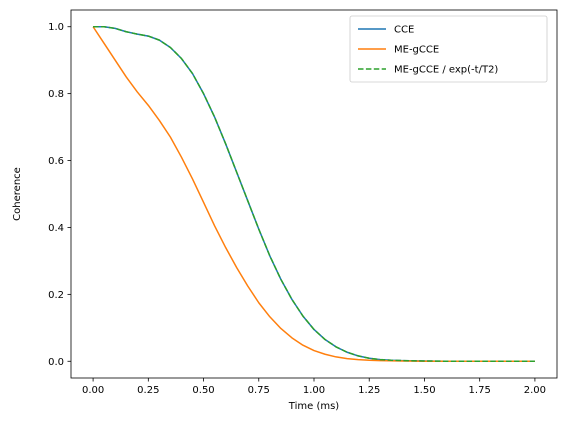 Image resolution: width=567 pixels, height=432 pixels. I want to click on x-tick-label: 1.50, so click(424, 390).